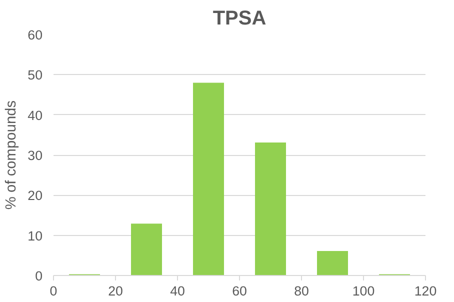 This screenshot has width=454, height=302. I want to click on y-tick-label: 20, so click(35, 196).